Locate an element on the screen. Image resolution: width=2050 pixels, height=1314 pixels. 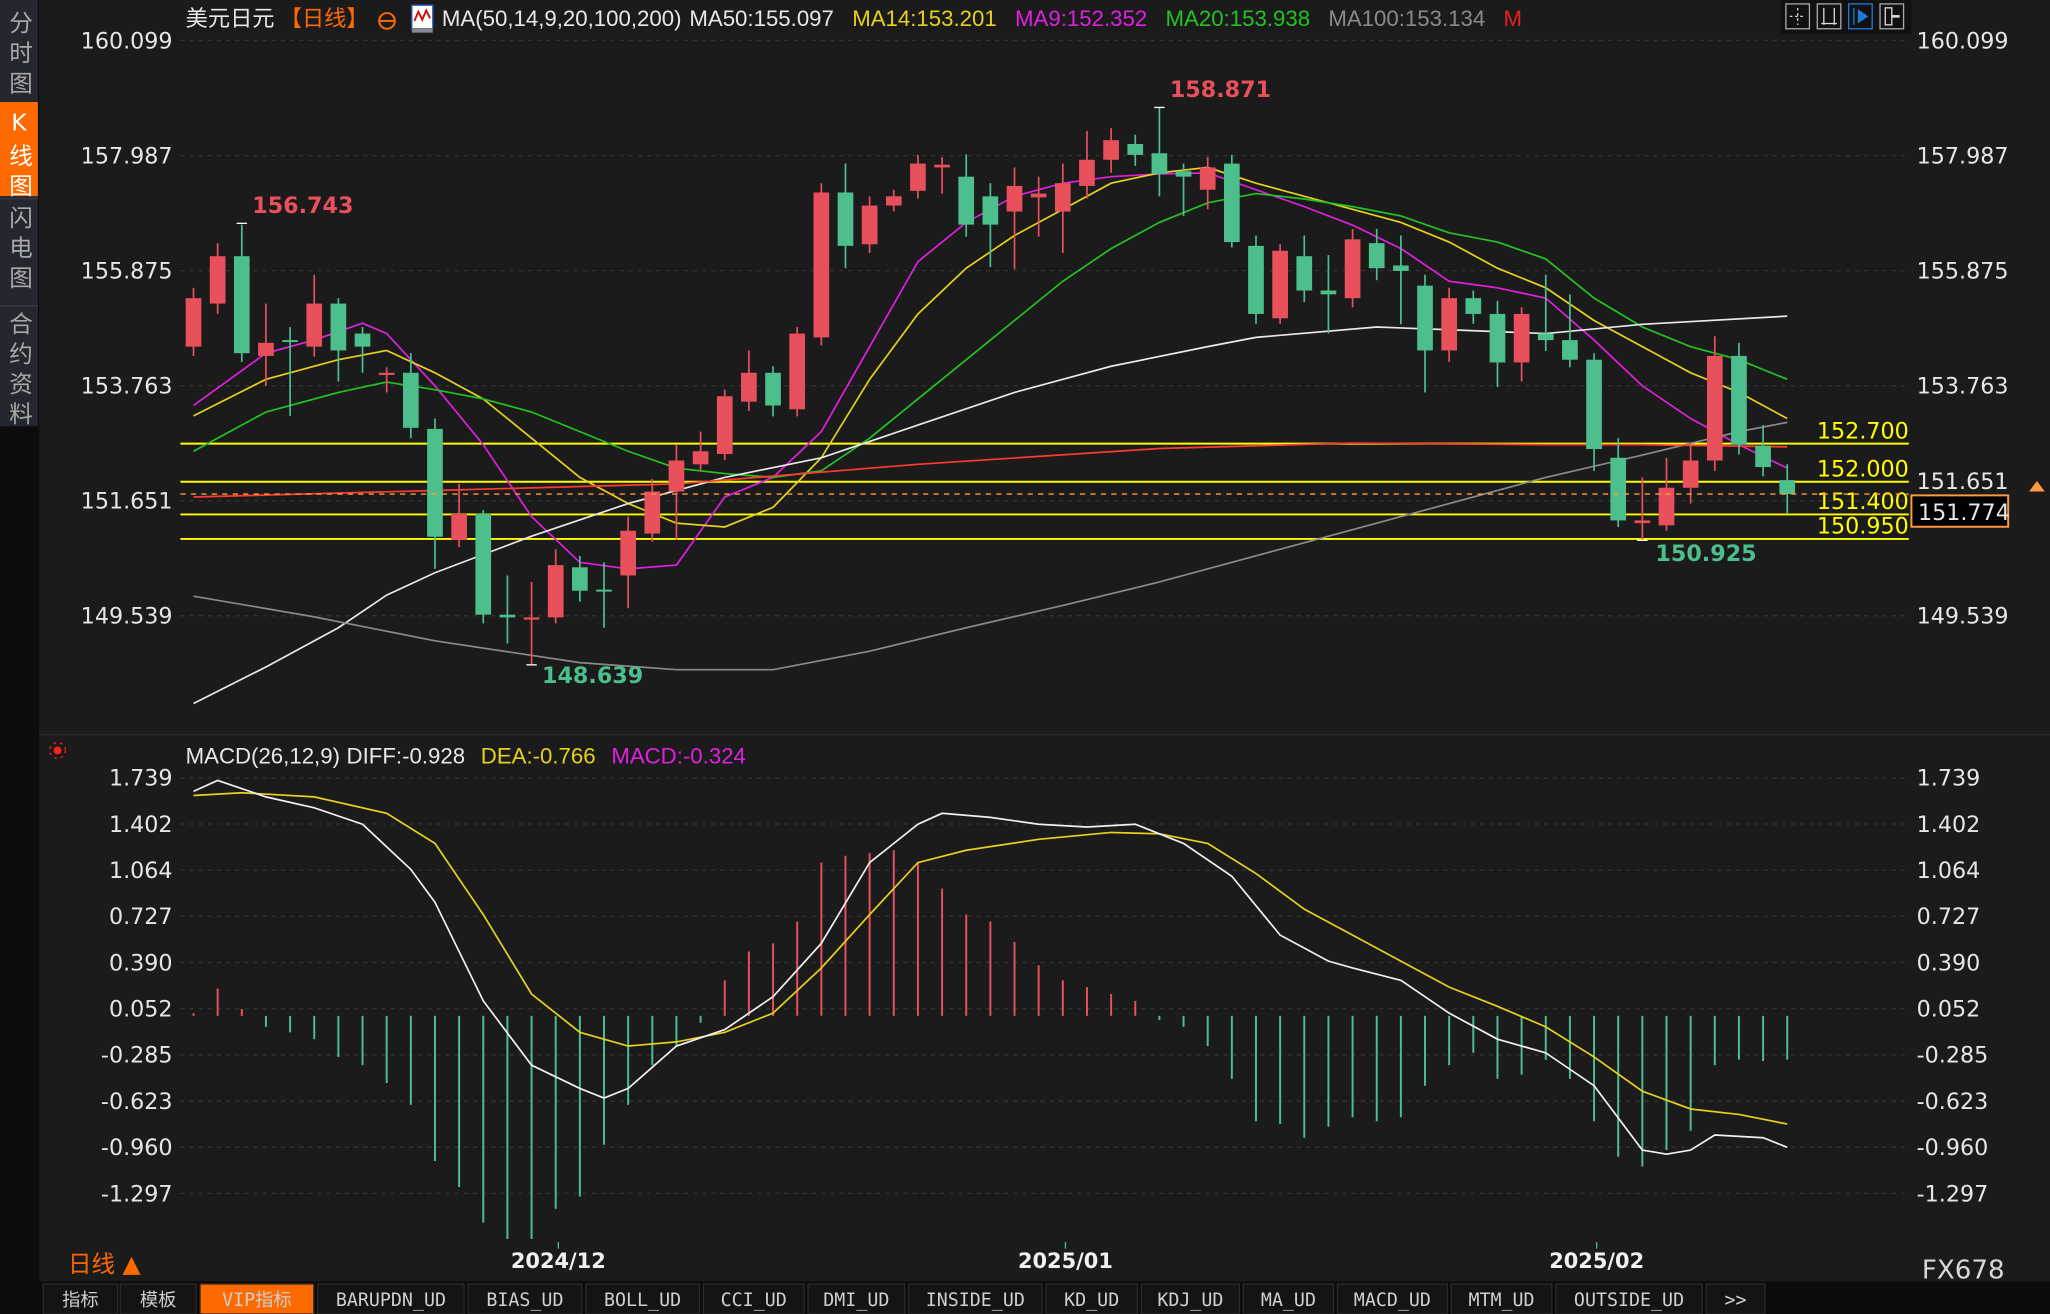
tab-label: KD_UD is located at coordinates (1091, 1300).